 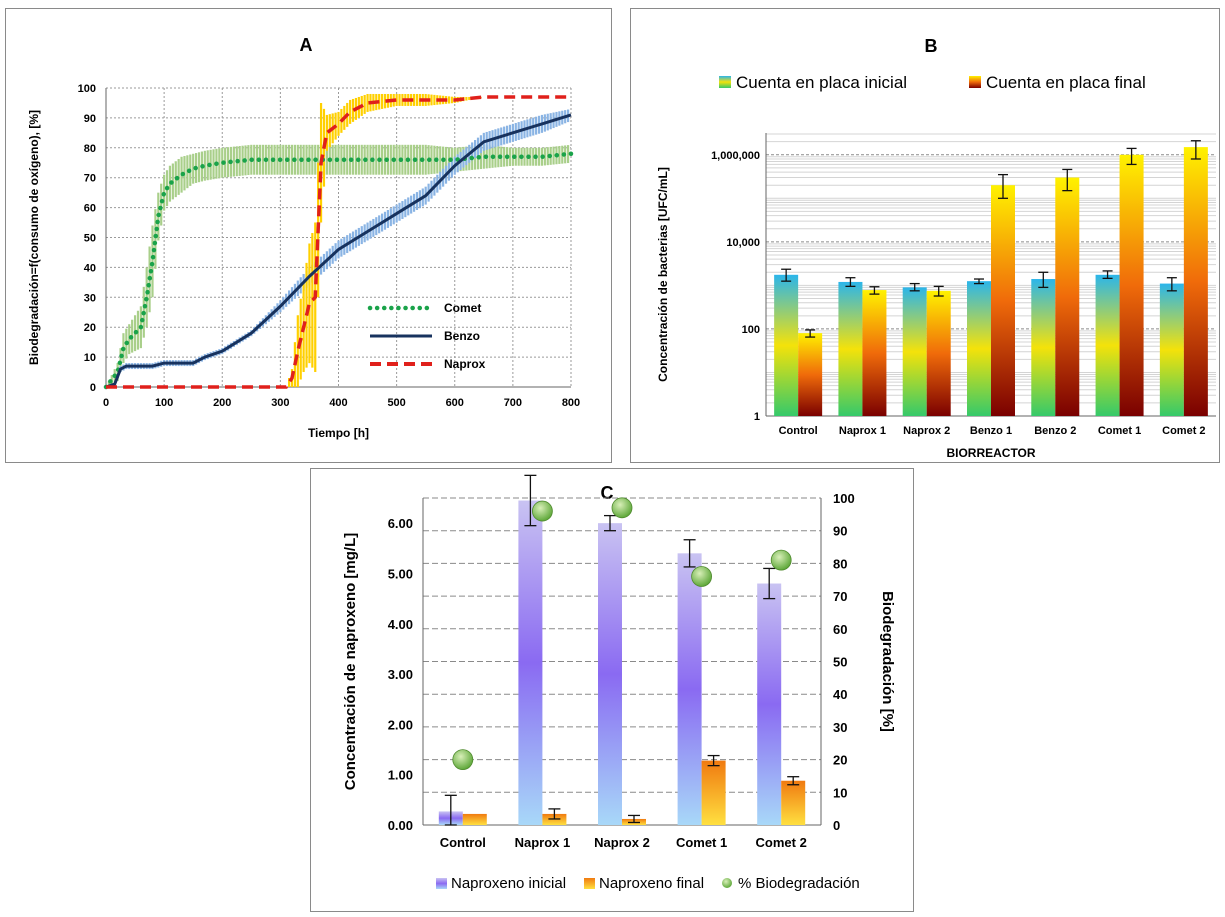 What do you see at coordinates (727, 883) in the screenshot?
I see `legend-swatch-biodegradacion` at bounding box center [727, 883].